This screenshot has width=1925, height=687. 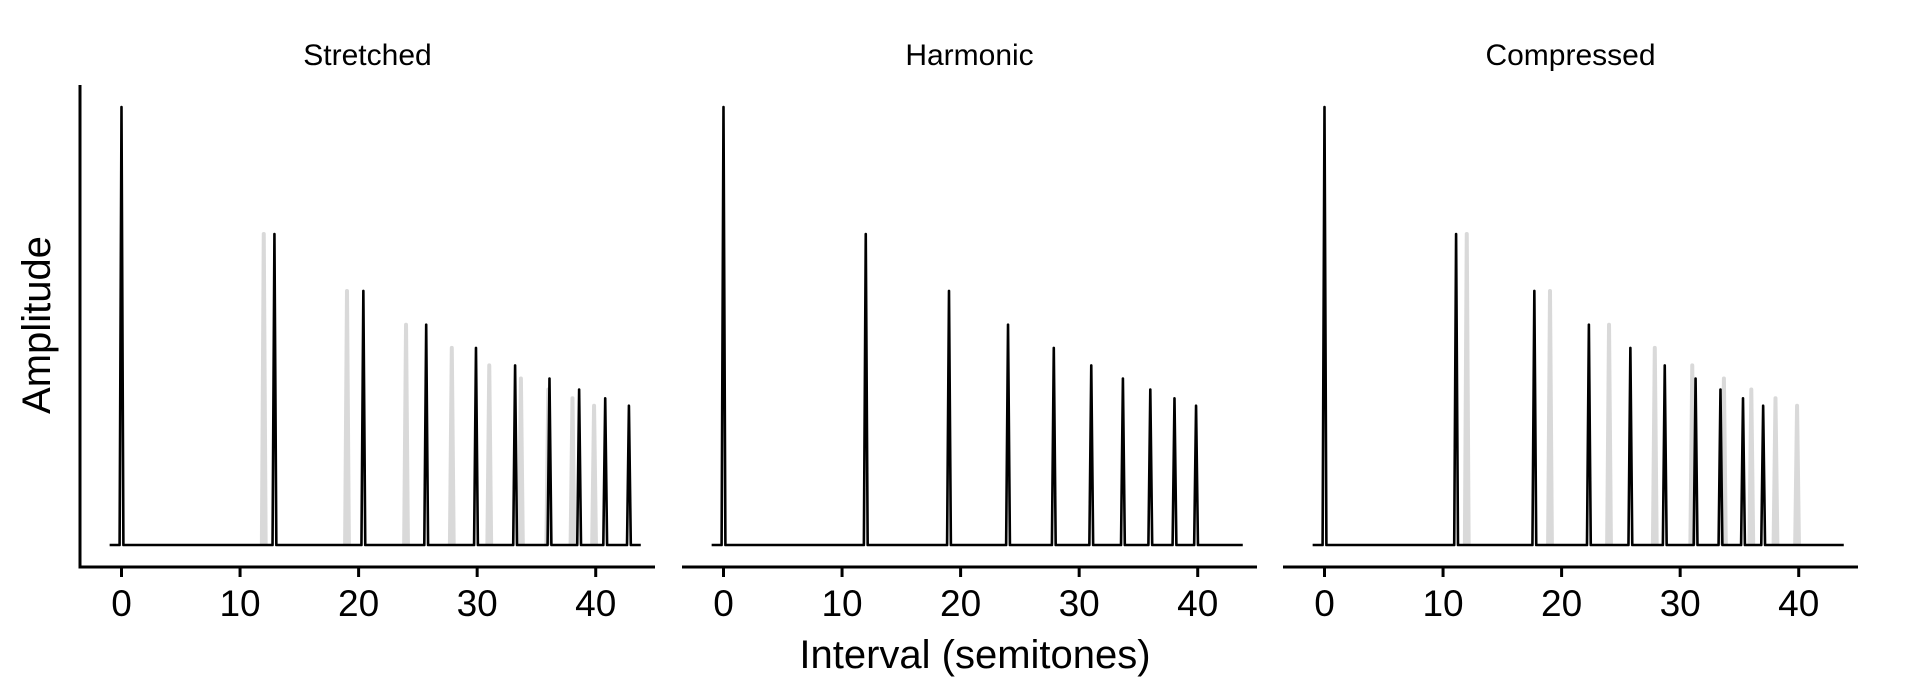 I want to click on y-axis-title: Amplitude, so click(x=37, y=325).